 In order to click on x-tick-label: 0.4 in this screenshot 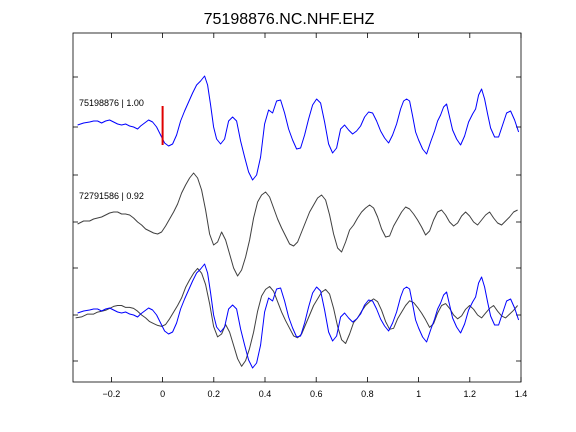, I will do `click(265, 394)`.